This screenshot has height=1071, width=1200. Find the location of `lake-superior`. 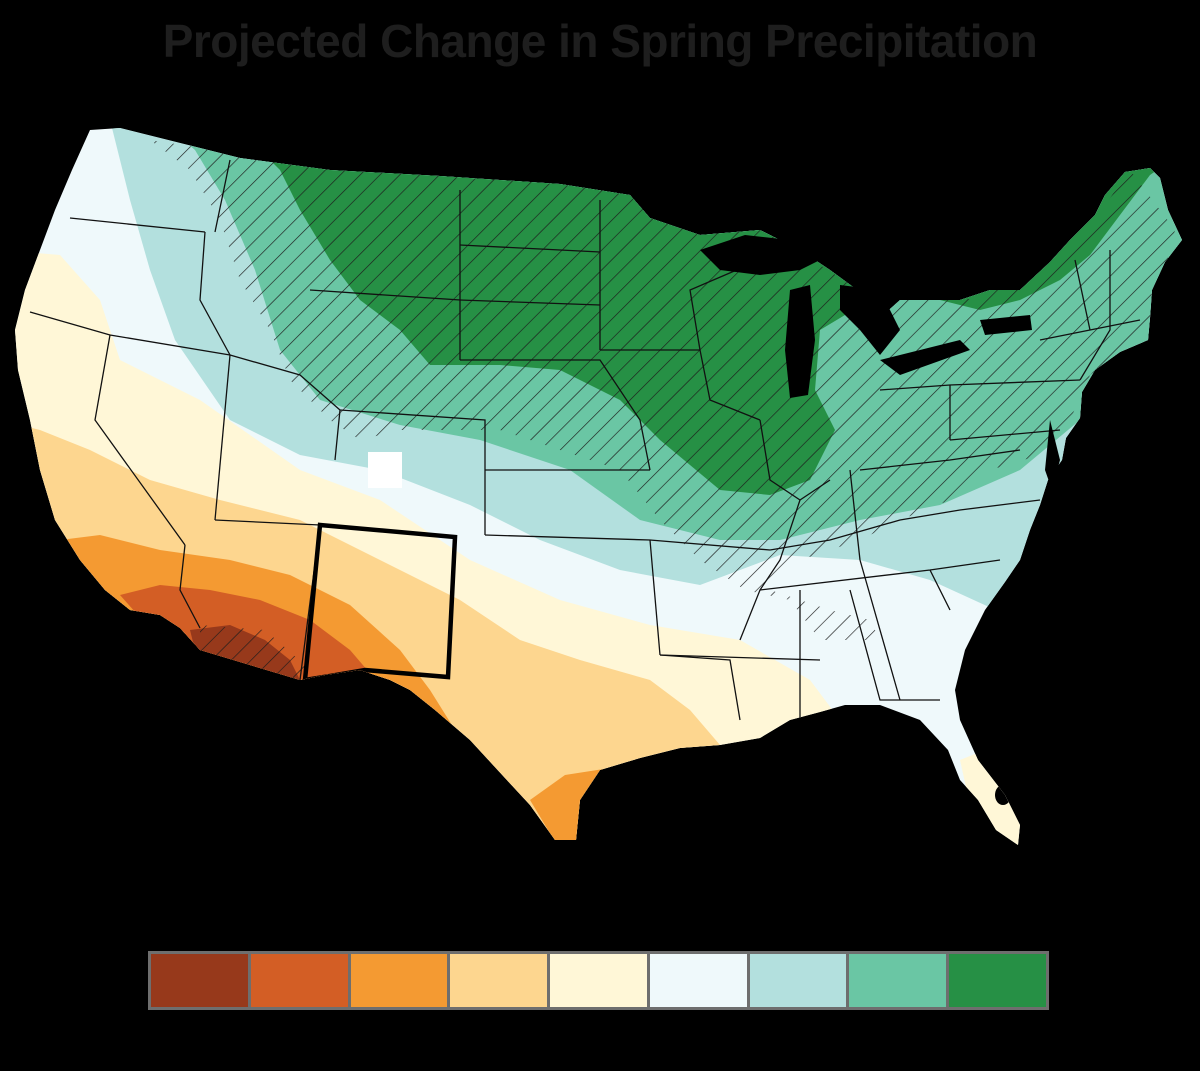

lake-superior is located at coordinates (760, 255).